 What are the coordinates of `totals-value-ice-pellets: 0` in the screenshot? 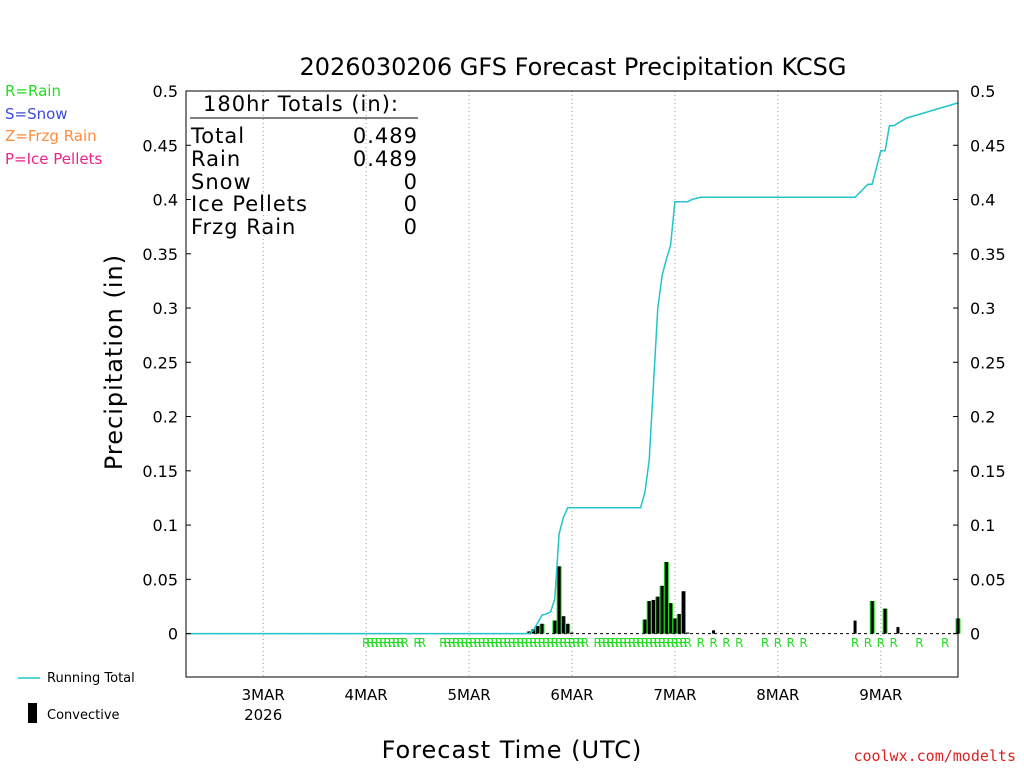 It's located at (411, 204).